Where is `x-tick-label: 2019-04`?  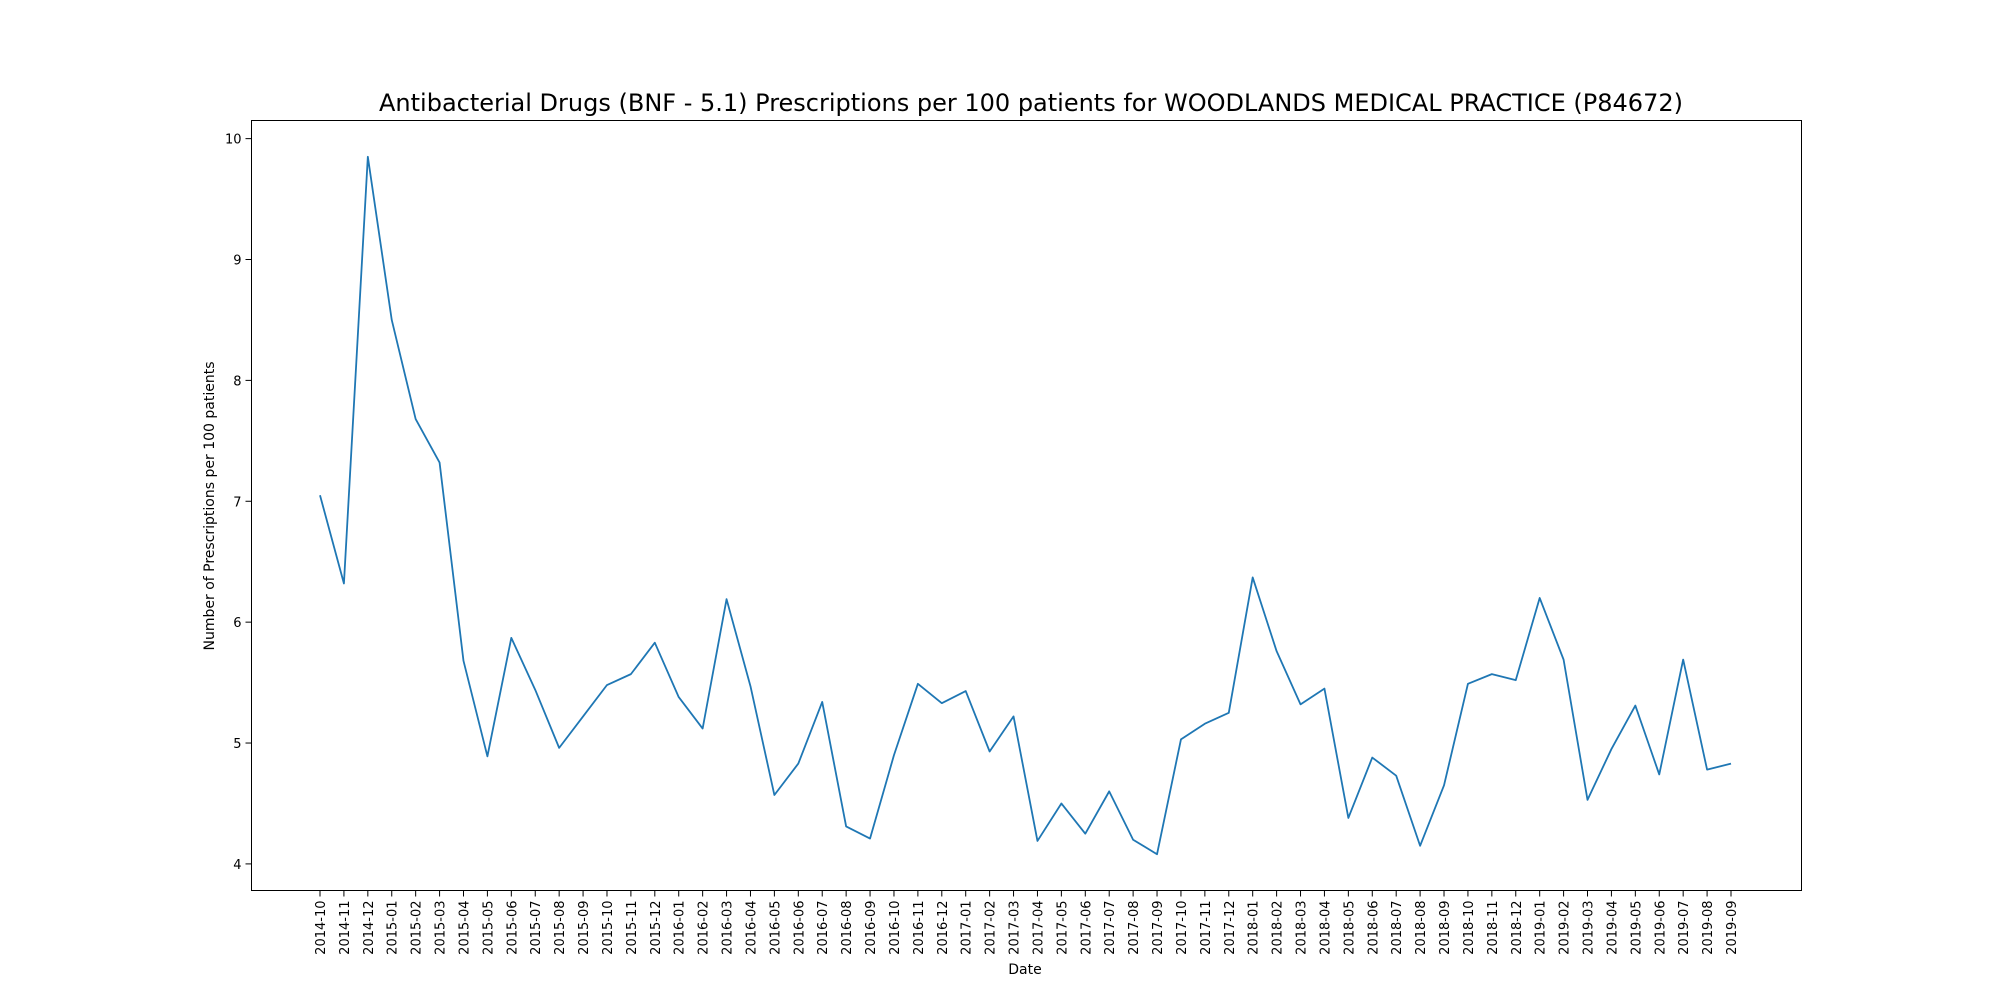
x-tick-label: 2019-04 is located at coordinates (1612, 928).